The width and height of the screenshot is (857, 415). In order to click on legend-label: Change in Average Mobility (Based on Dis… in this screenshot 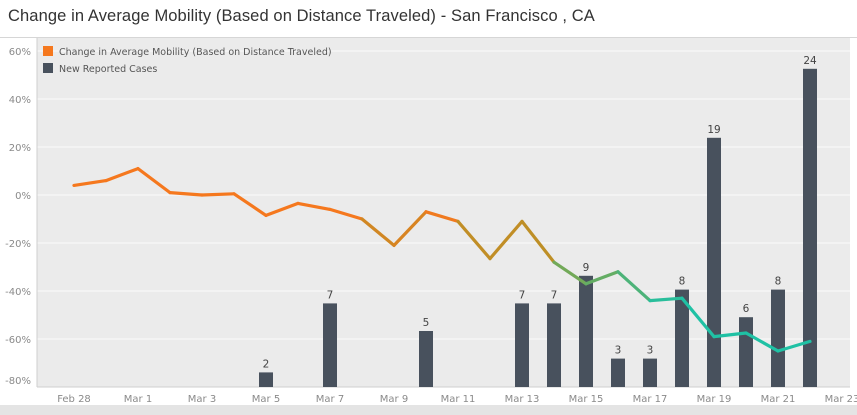, I will do `click(195, 52)`.